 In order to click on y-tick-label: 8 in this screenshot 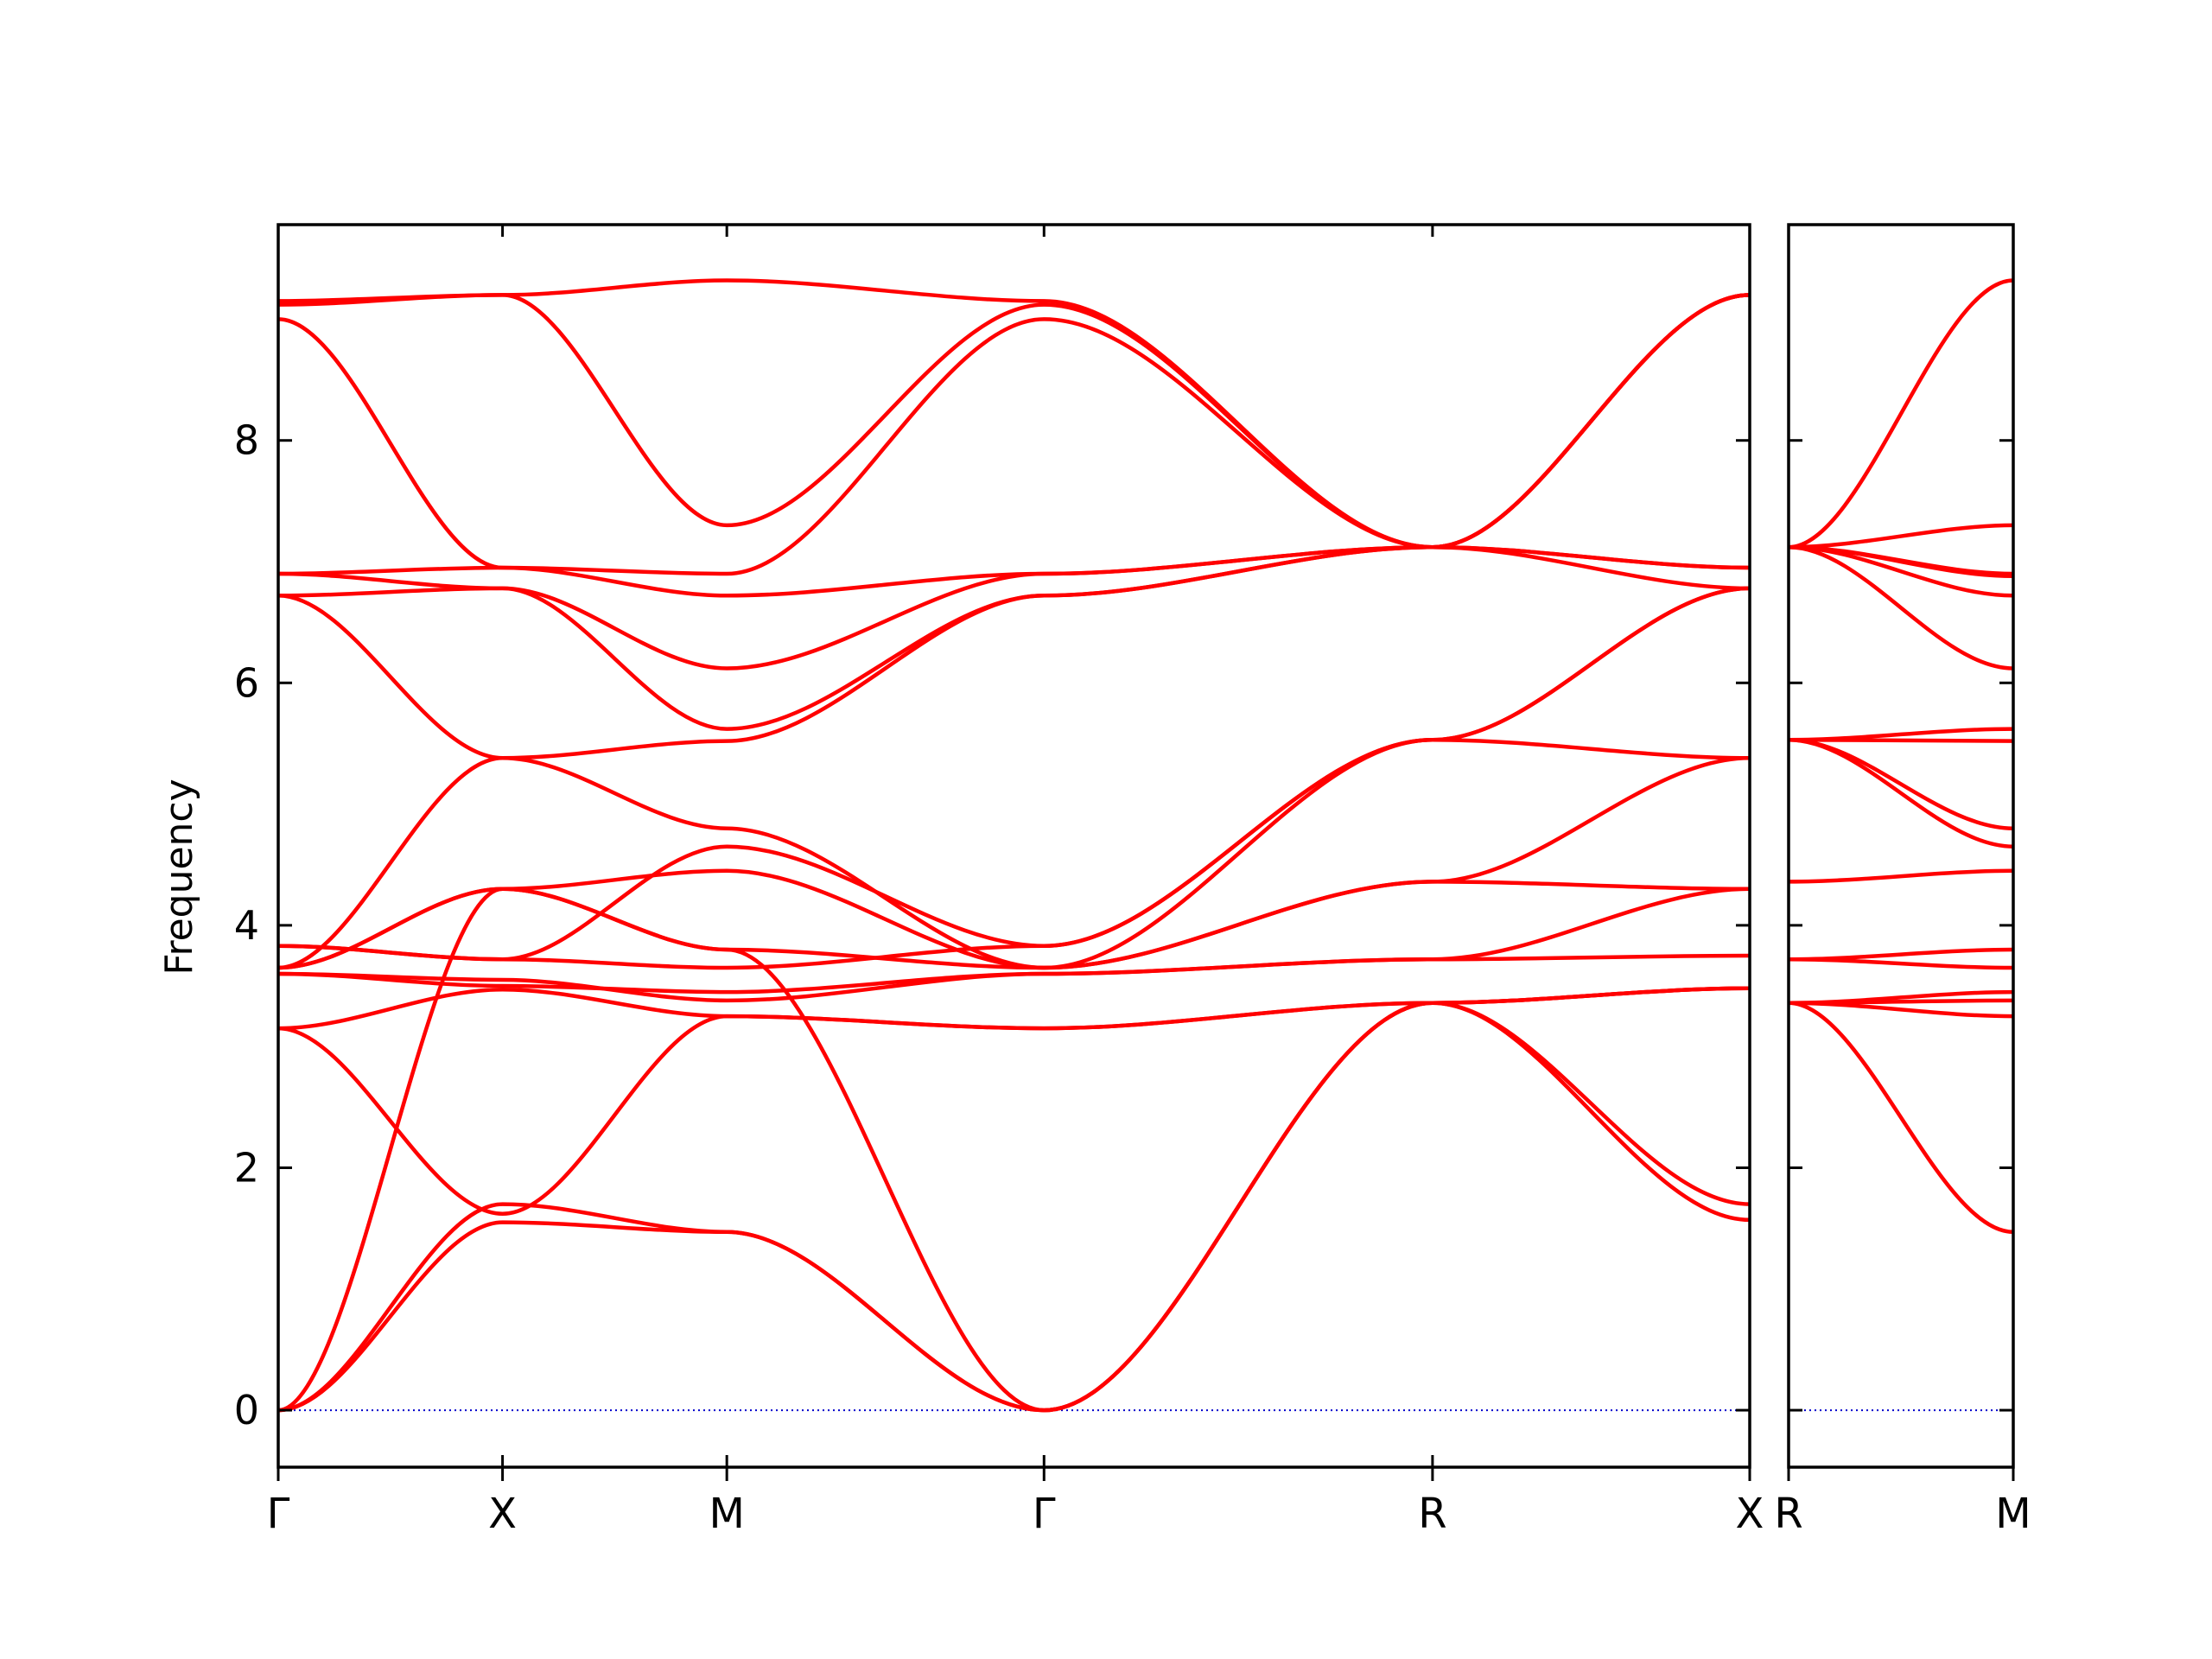, I will do `click(246, 440)`.